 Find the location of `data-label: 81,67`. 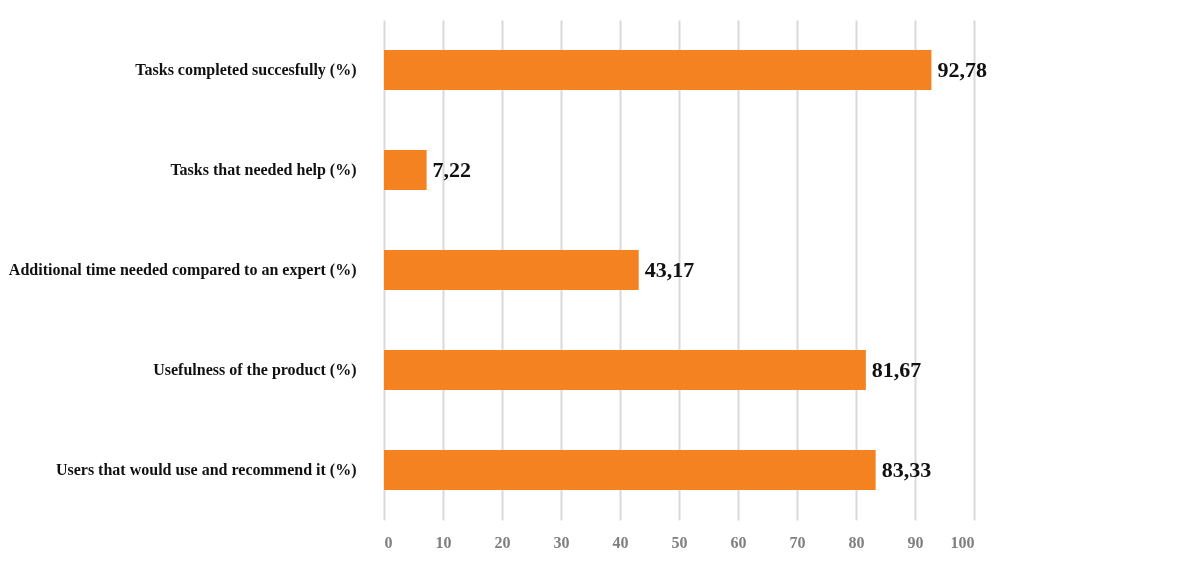

data-label: 81,67 is located at coordinates (896, 369).